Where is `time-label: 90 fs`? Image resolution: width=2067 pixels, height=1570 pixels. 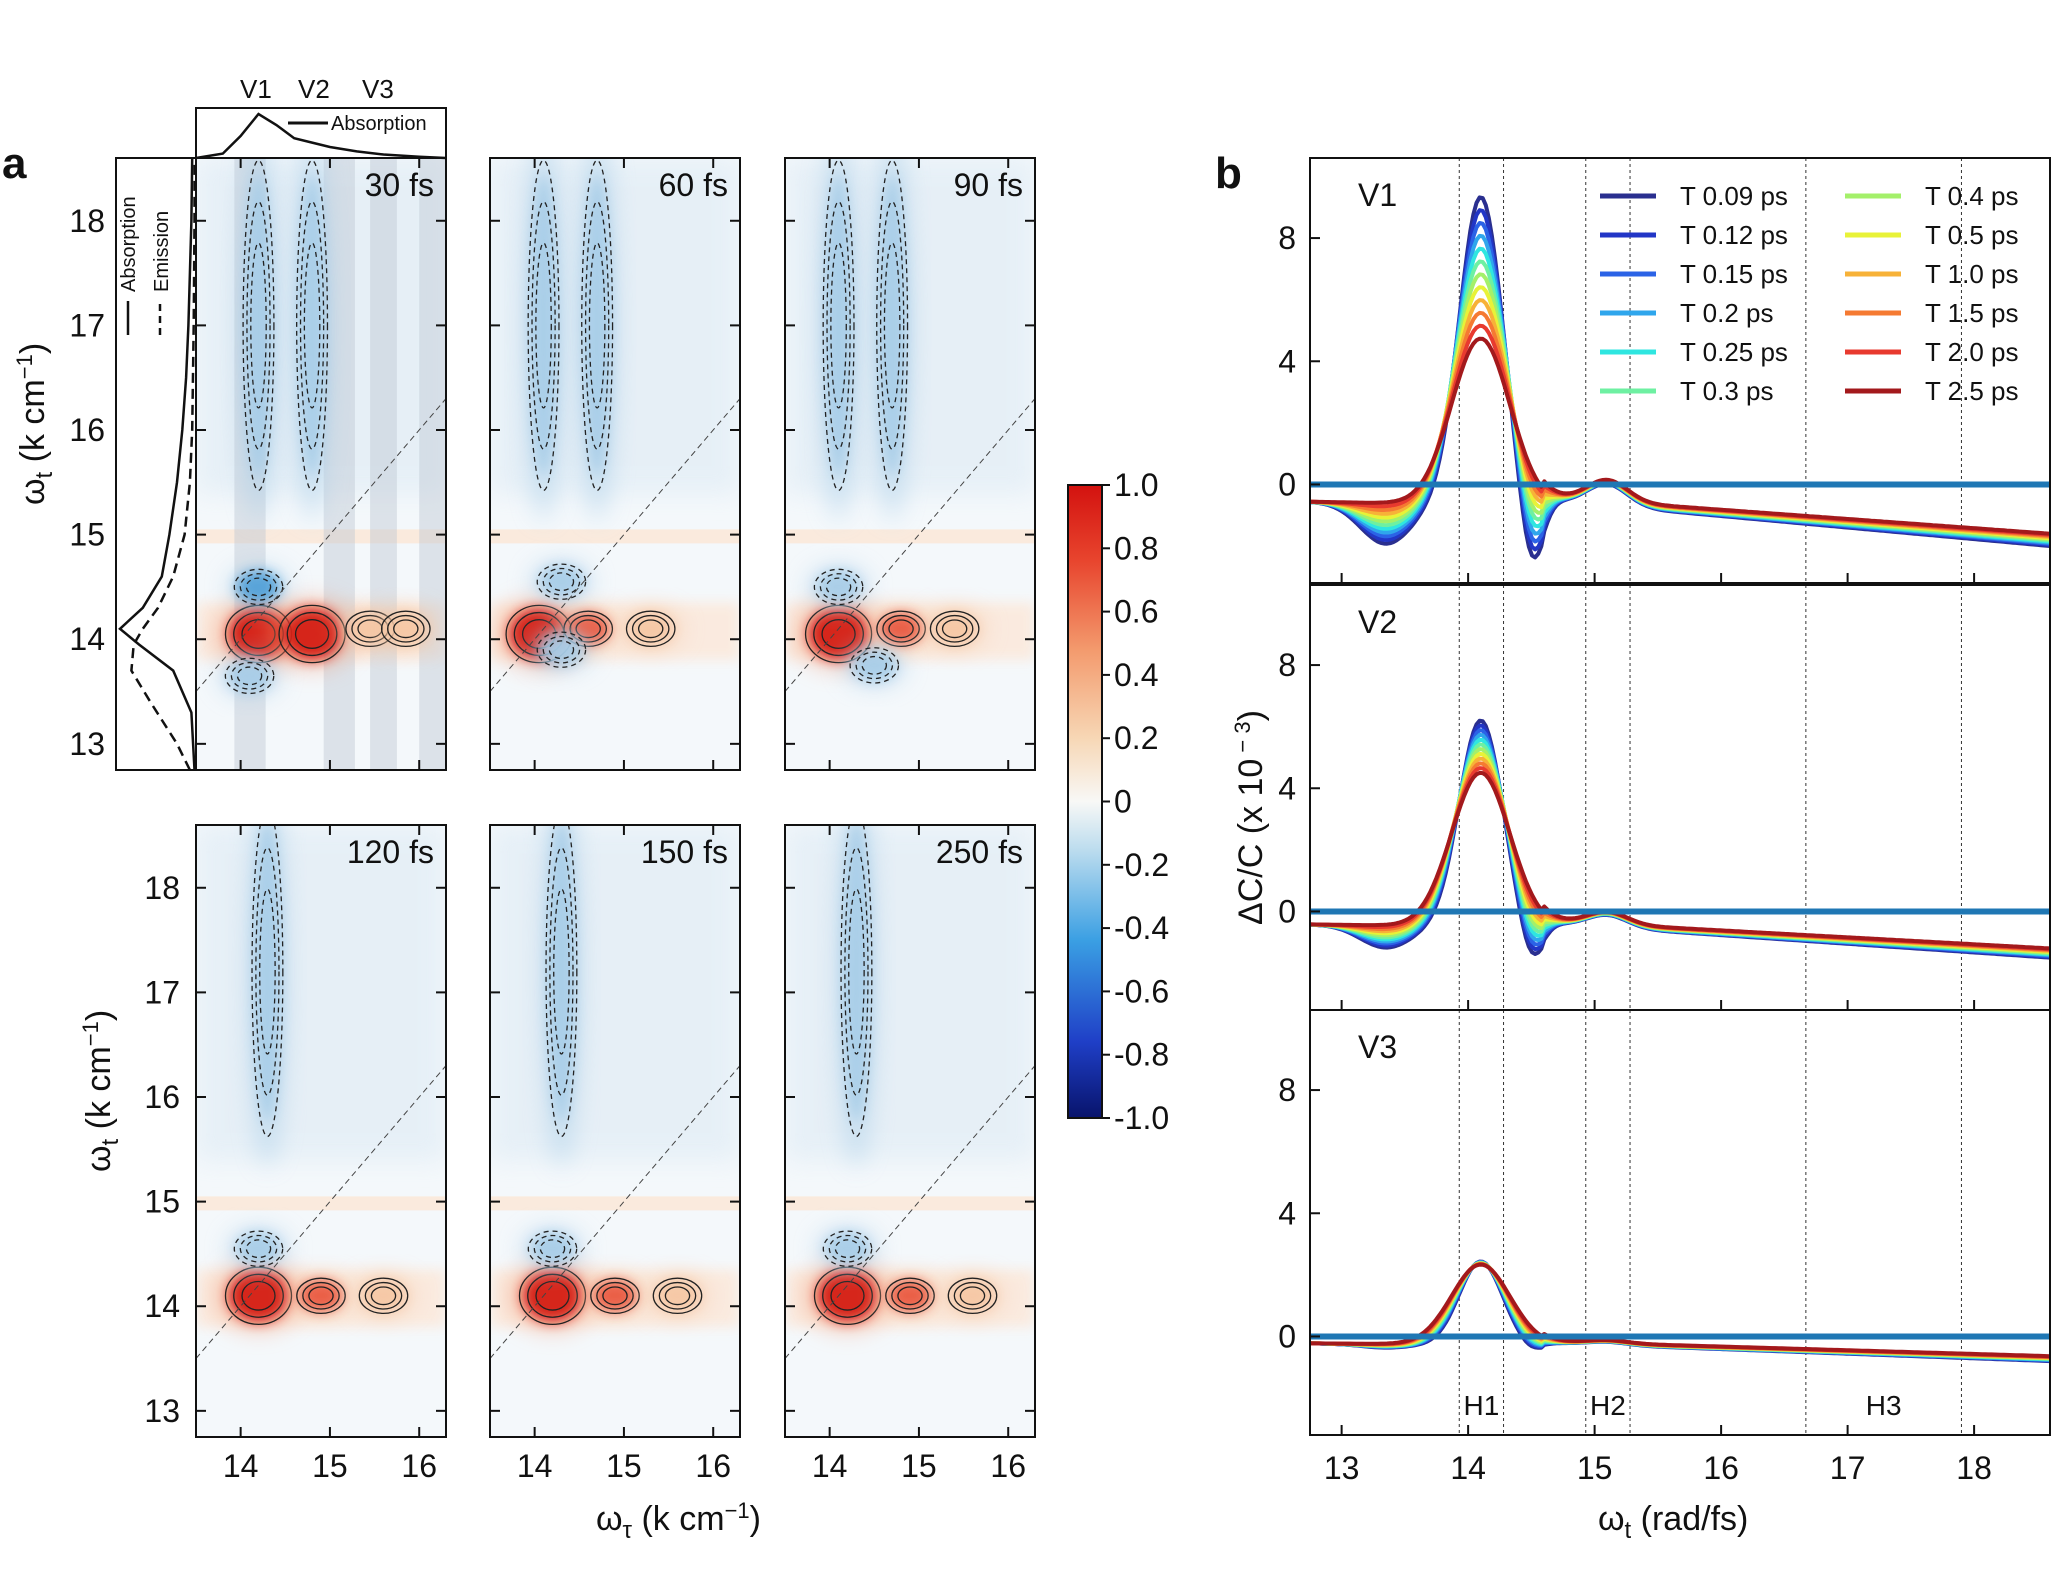 time-label: 90 fs is located at coordinates (988, 185).